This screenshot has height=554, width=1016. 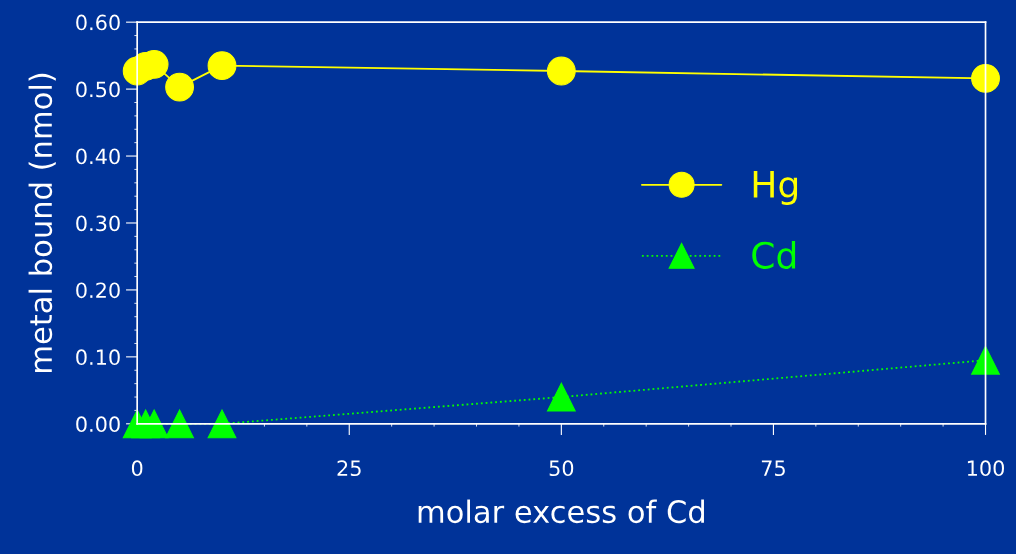 What do you see at coordinates (561, 468) in the screenshot?
I see `x-tick-label: 50` at bounding box center [561, 468].